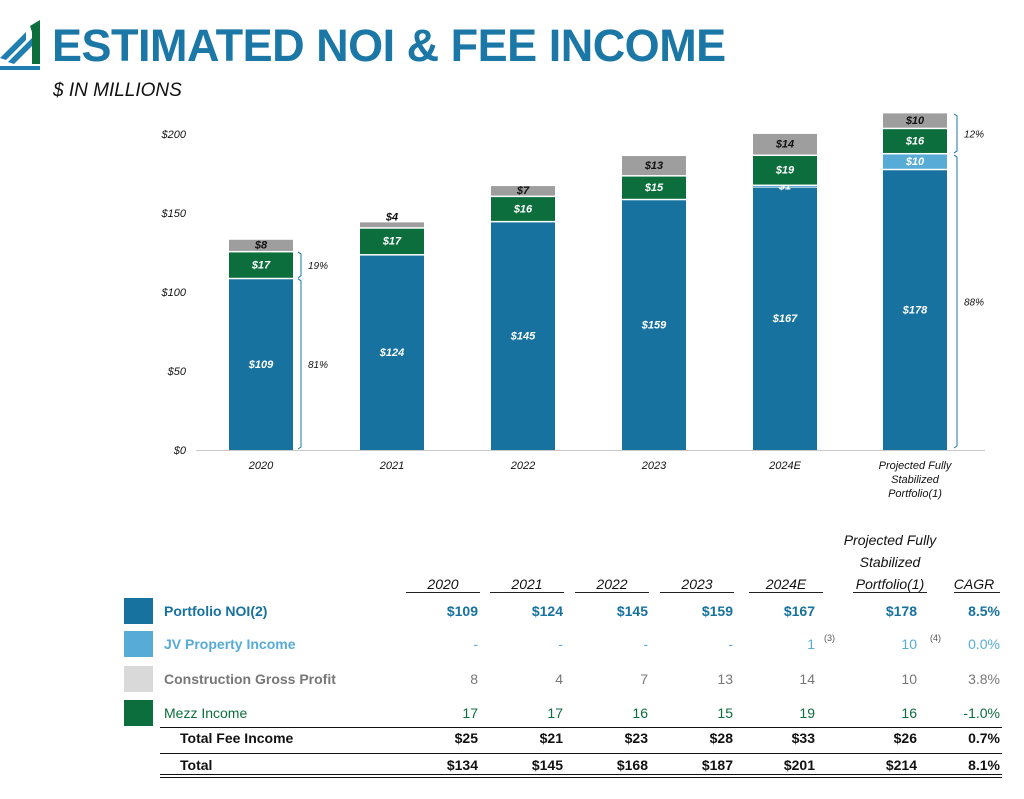 This screenshot has width=1024, height=799. I want to click on table-header-projected-line-2: Stabilized, so click(890, 562).